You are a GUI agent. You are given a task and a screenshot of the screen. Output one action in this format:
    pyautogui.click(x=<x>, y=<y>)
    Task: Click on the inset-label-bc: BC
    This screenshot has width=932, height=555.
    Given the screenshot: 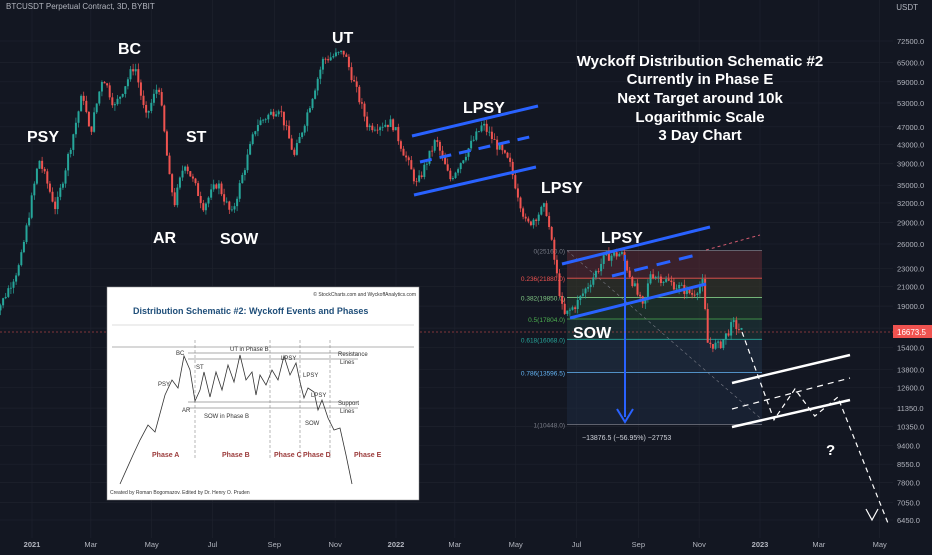 What is the action you would take?
    pyautogui.click(x=180, y=354)
    